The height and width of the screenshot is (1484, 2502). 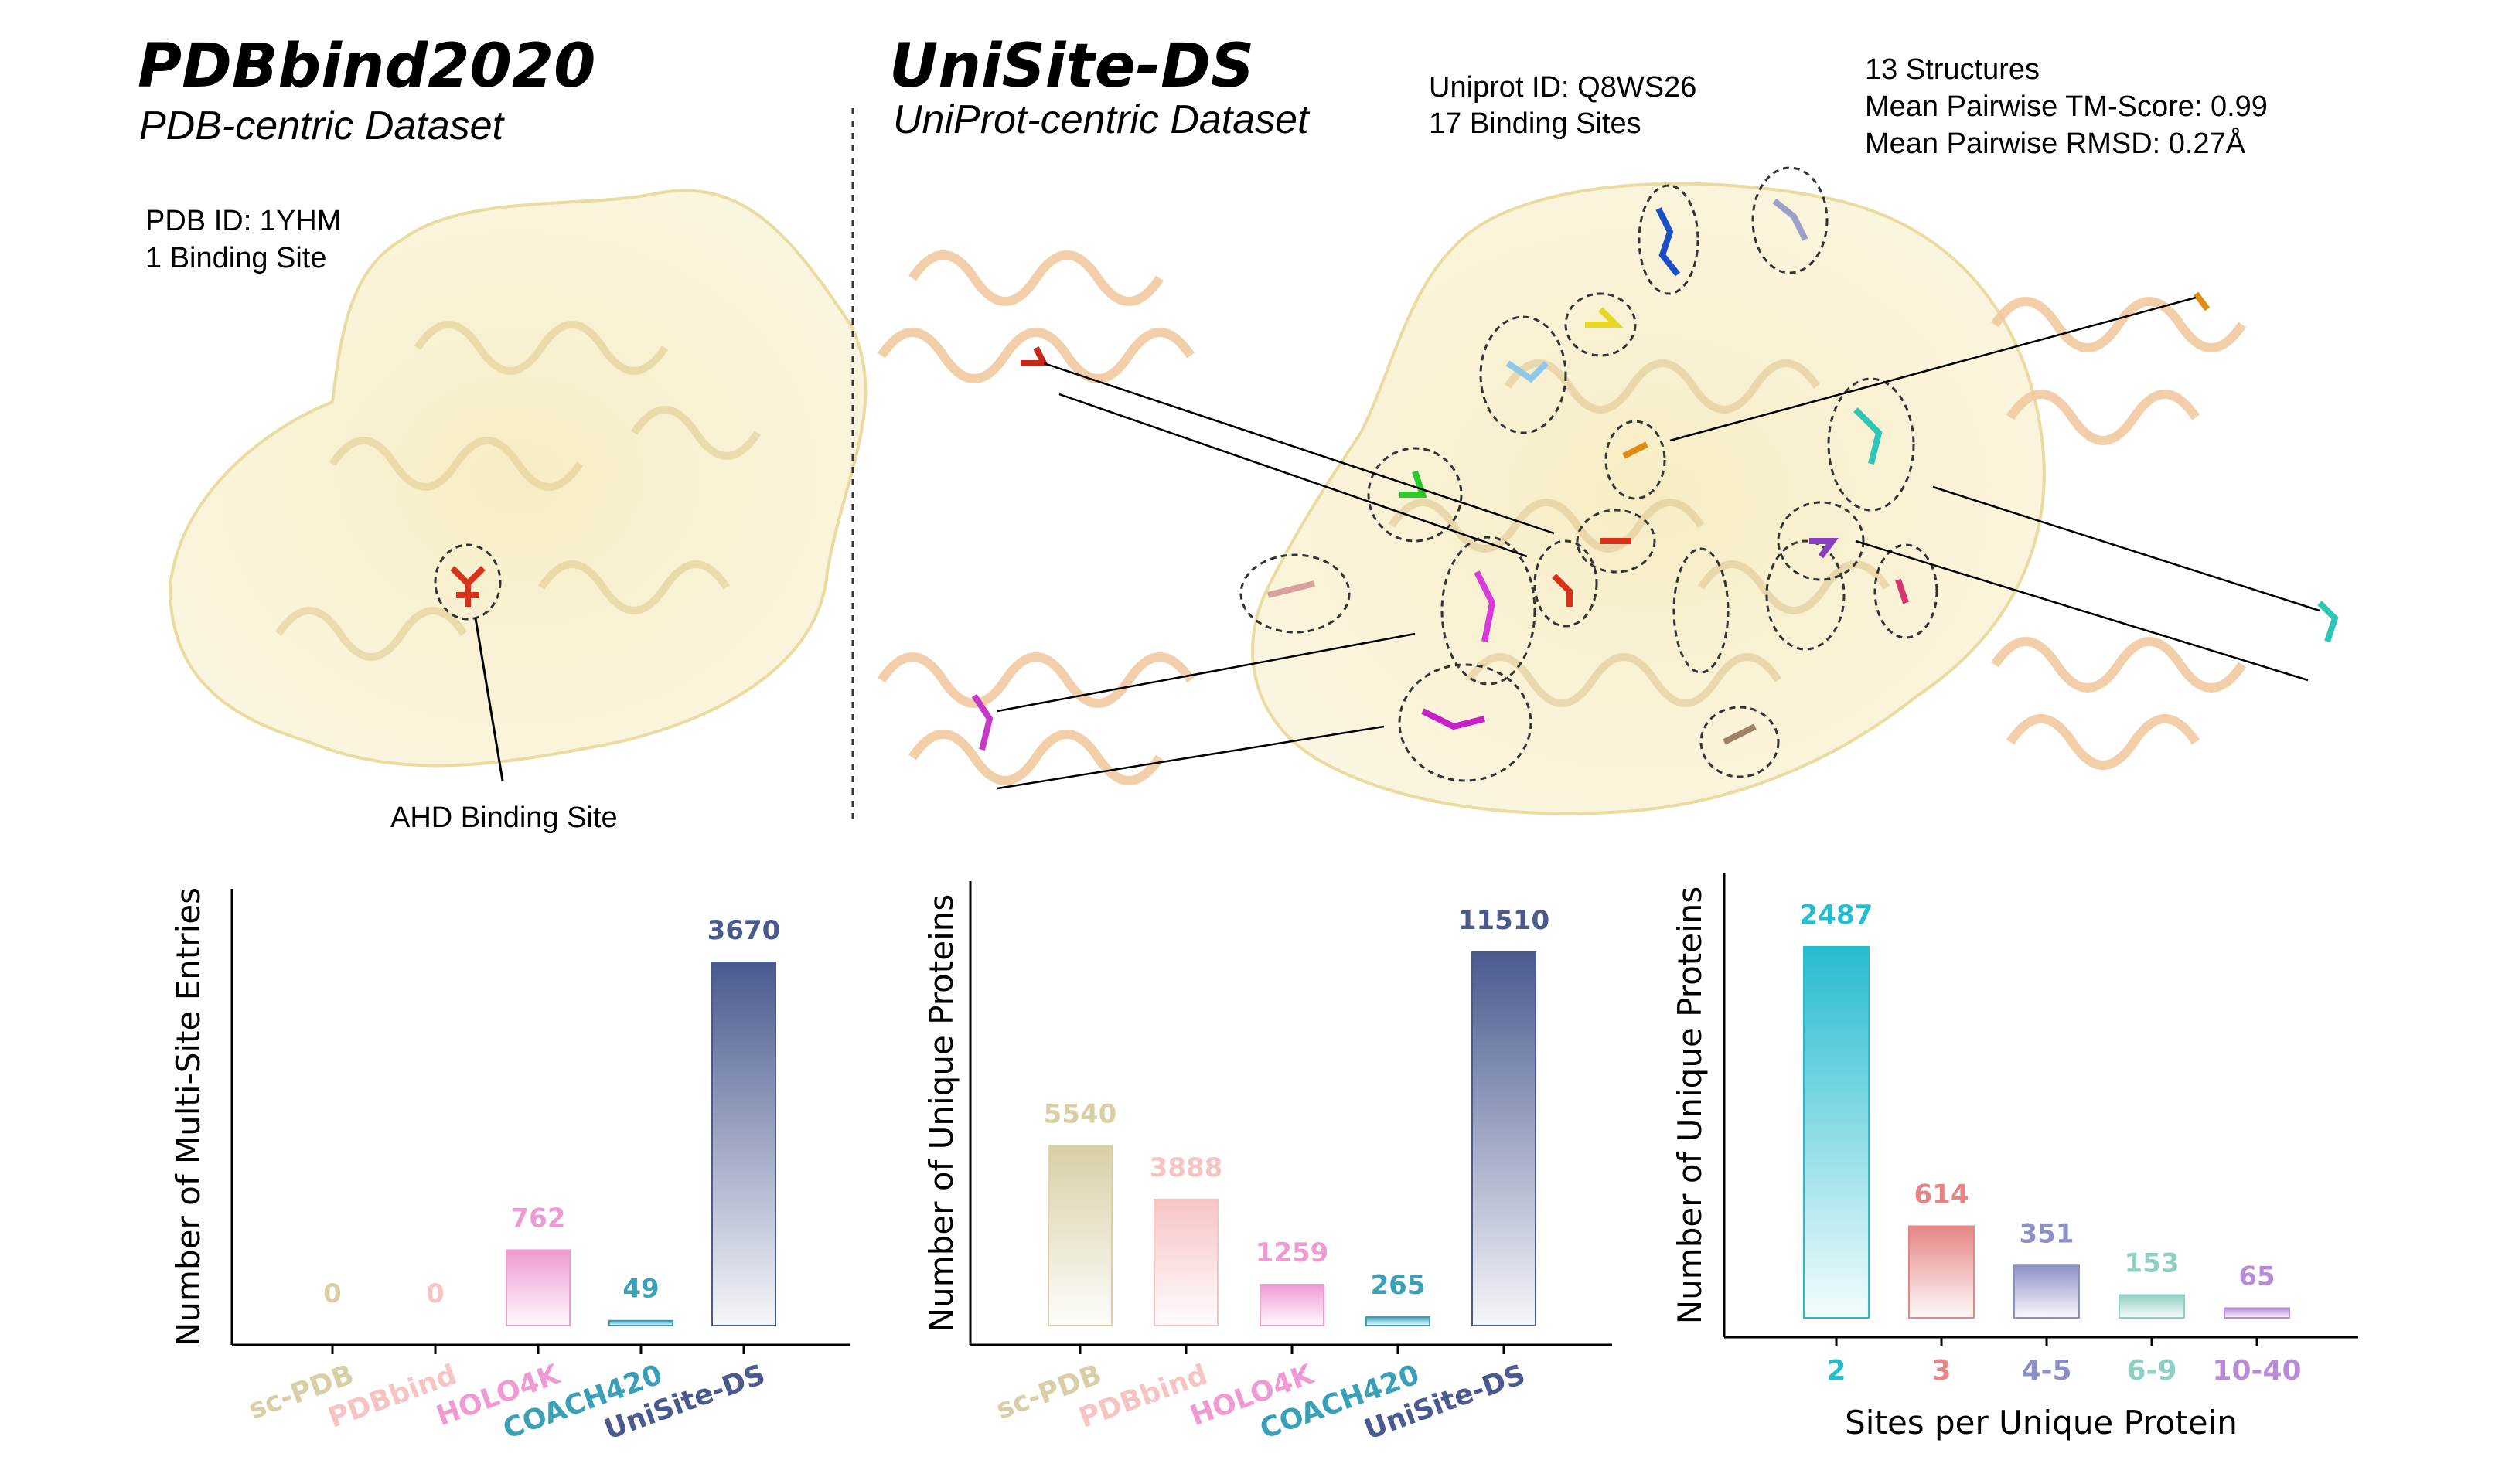 What do you see at coordinates (1941, 1194) in the screenshot?
I see `chart3-value-label: 614` at bounding box center [1941, 1194].